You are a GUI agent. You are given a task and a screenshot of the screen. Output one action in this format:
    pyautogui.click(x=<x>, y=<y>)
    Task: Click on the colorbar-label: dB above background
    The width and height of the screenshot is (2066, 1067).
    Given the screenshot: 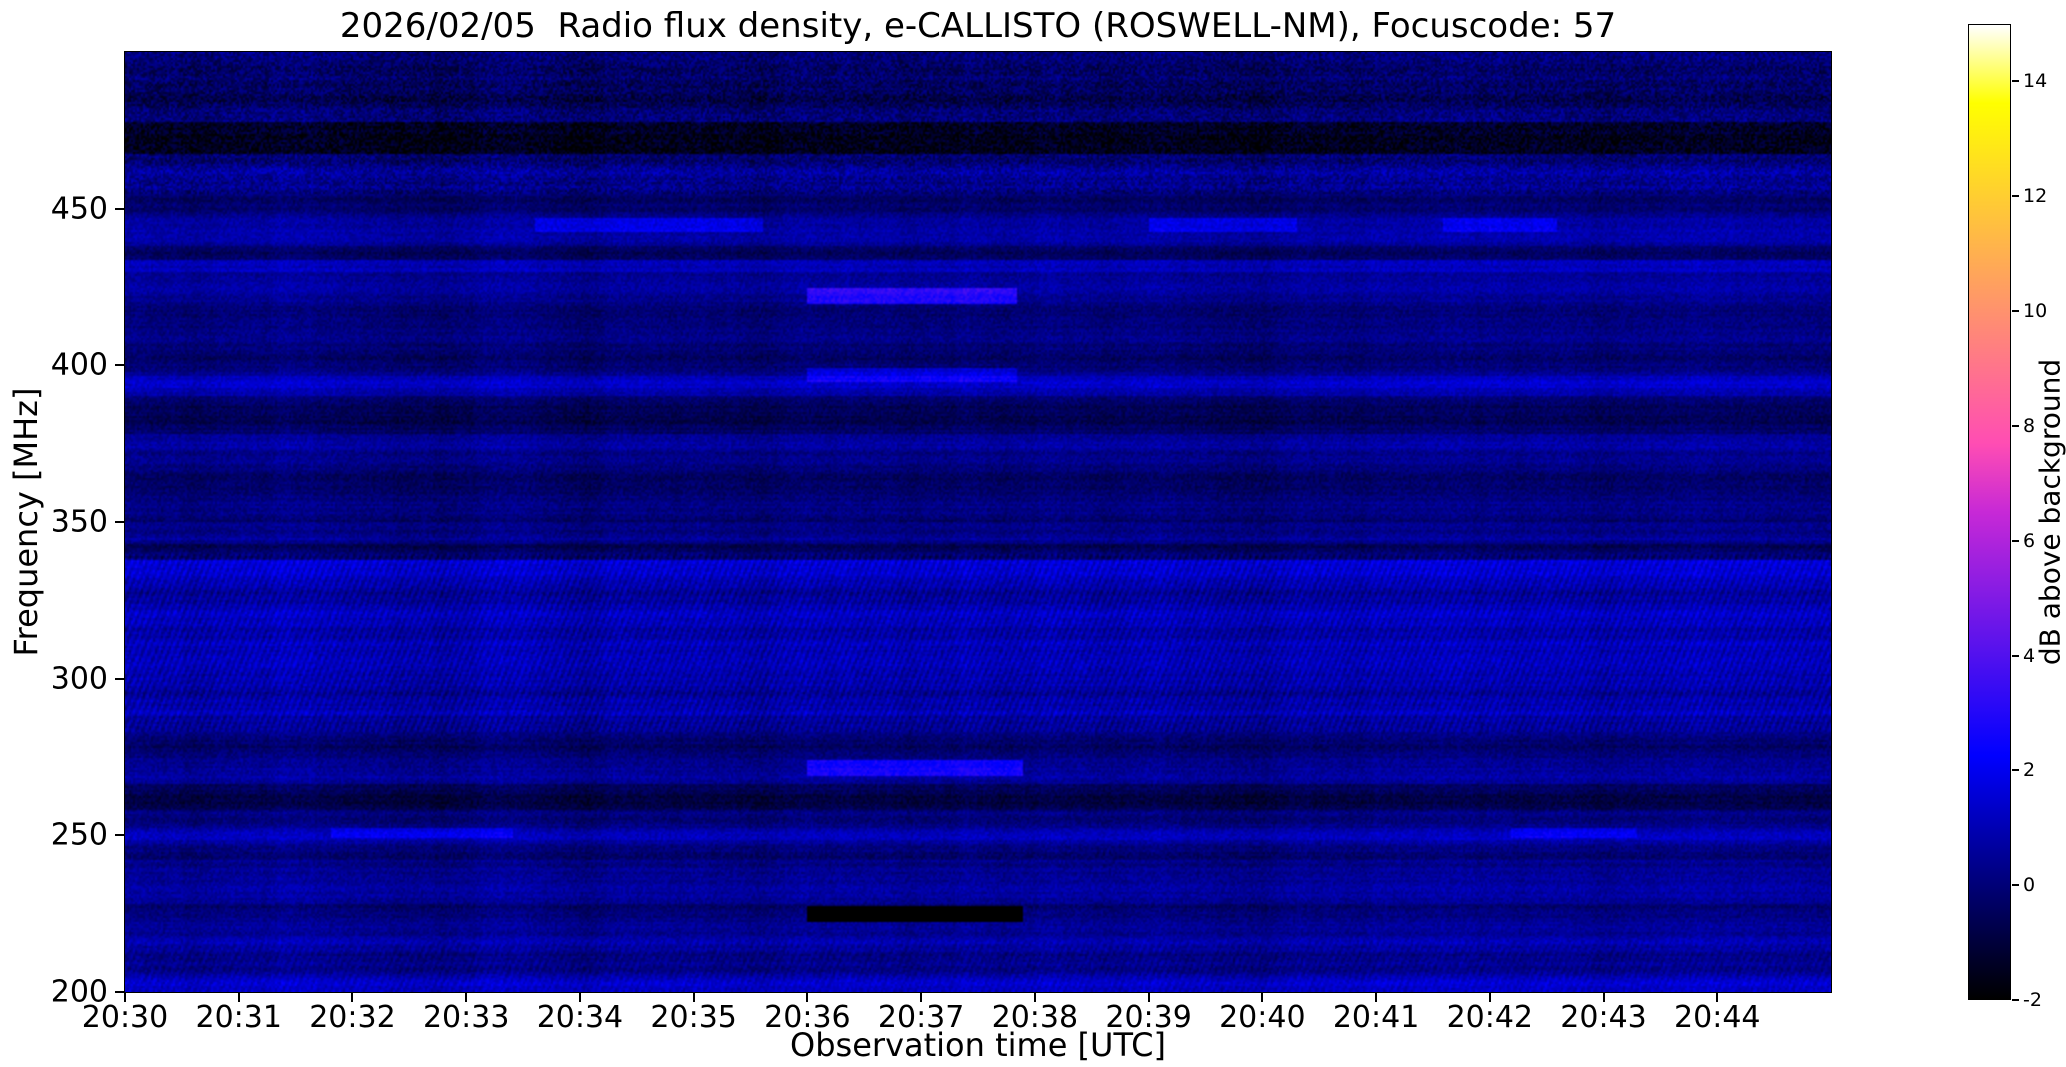 What is the action you would take?
    pyautogui.click(x=2049, y=512)
    